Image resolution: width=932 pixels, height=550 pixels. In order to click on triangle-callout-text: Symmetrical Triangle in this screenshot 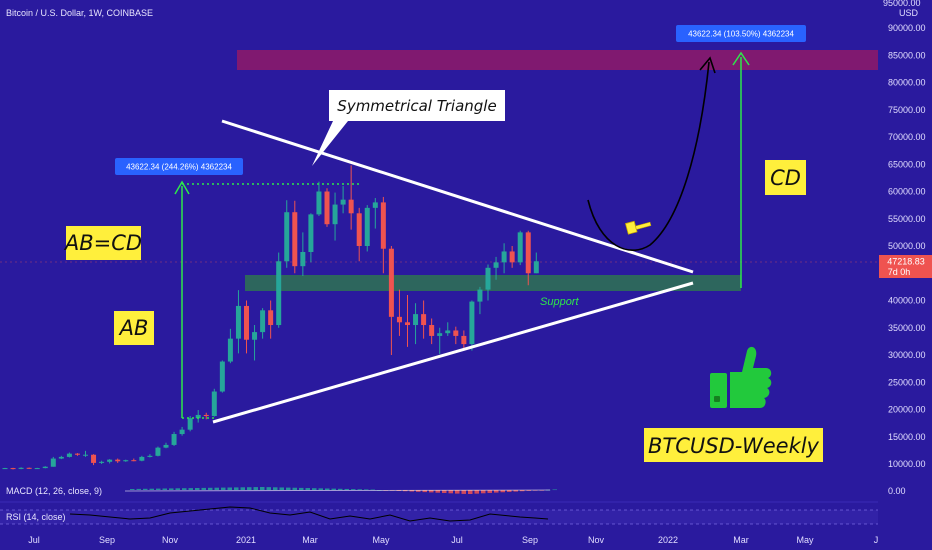, I will do `click(416, 106)`.